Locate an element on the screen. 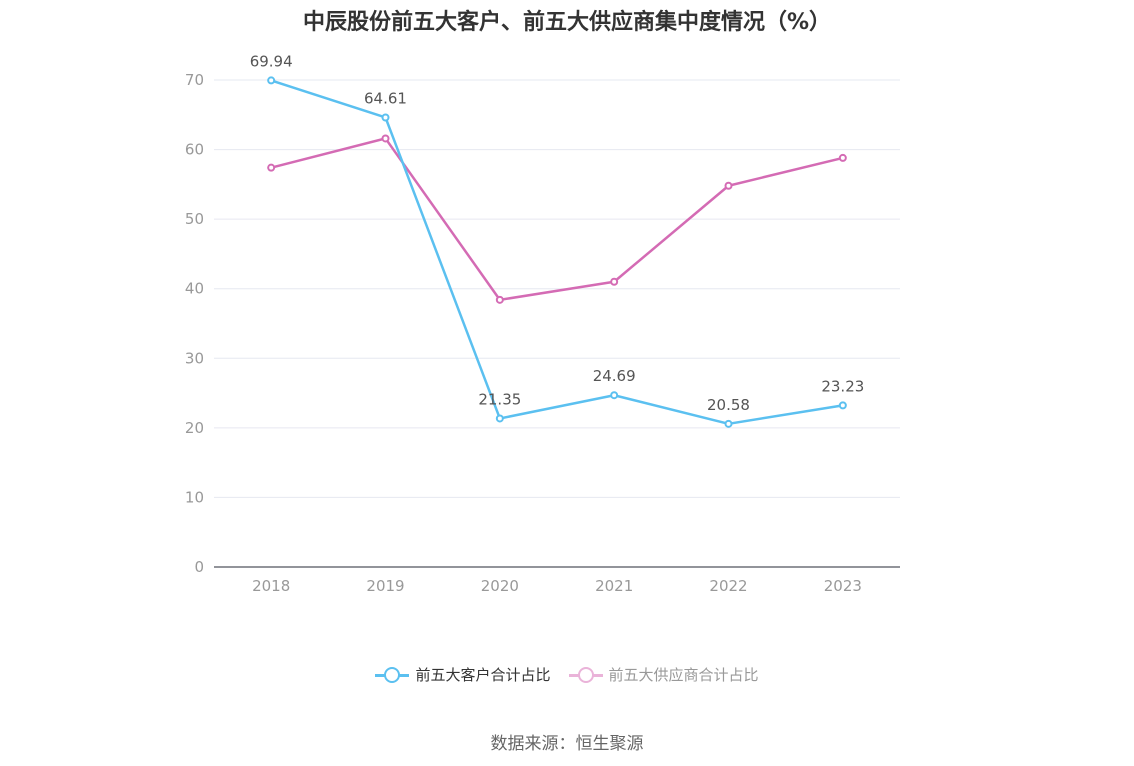 The height and width of the screenshot is (766, 1134). data-label: 21.35 is located at coordinates (499, 399).